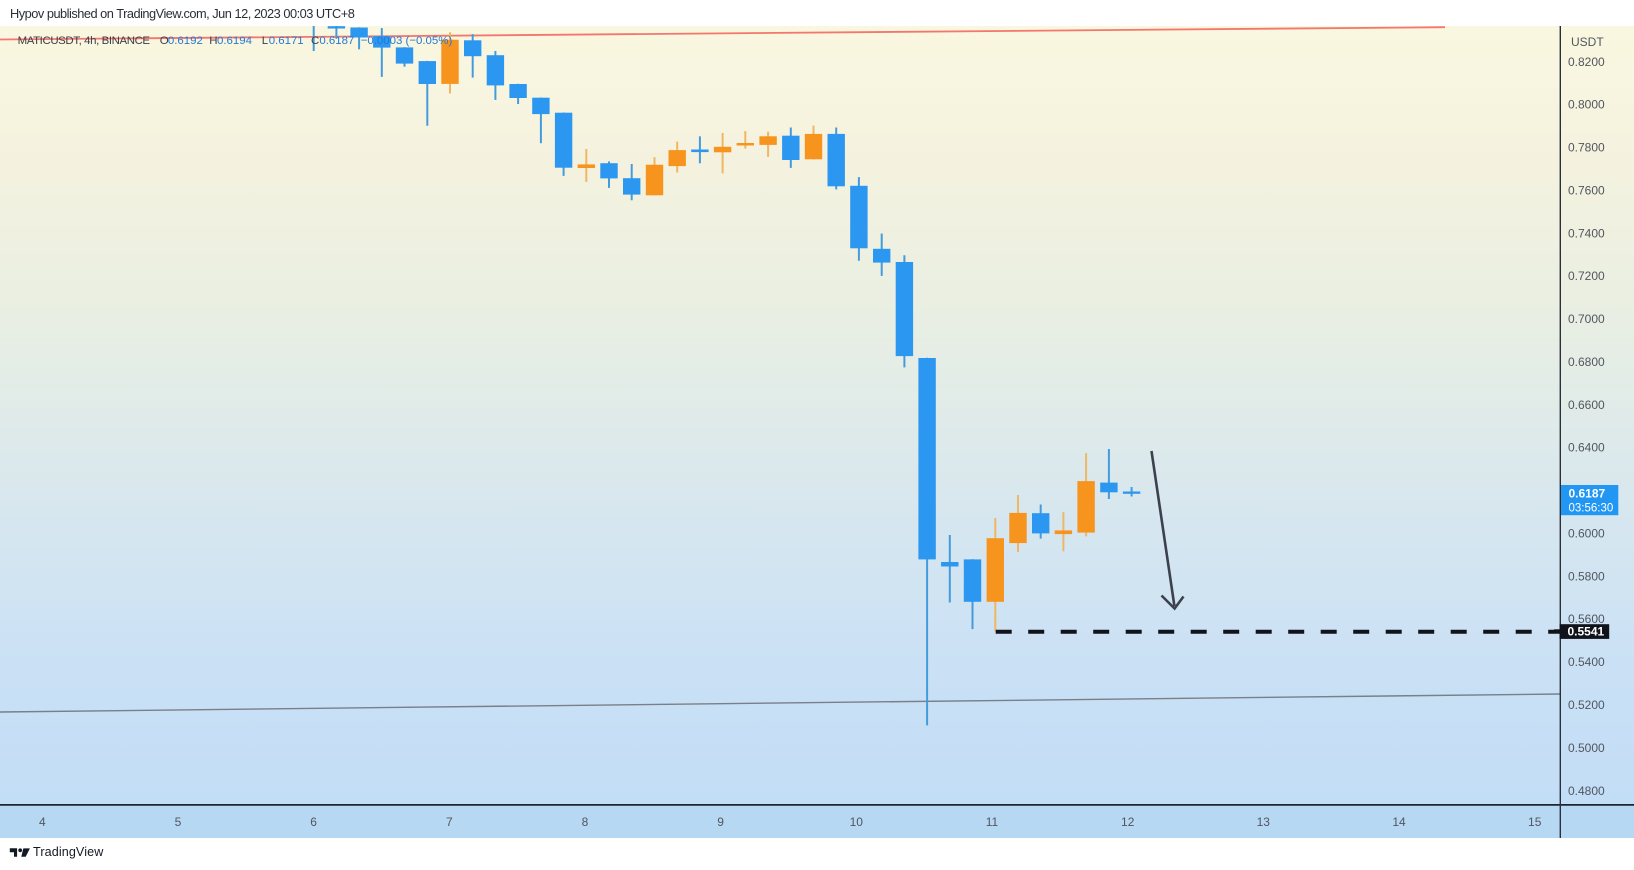 This screenshot has width=1634, height=870. Describe the element at coordinates (1586, 576) in the screenshot. I see `svg-text: 0.5800` at that location.